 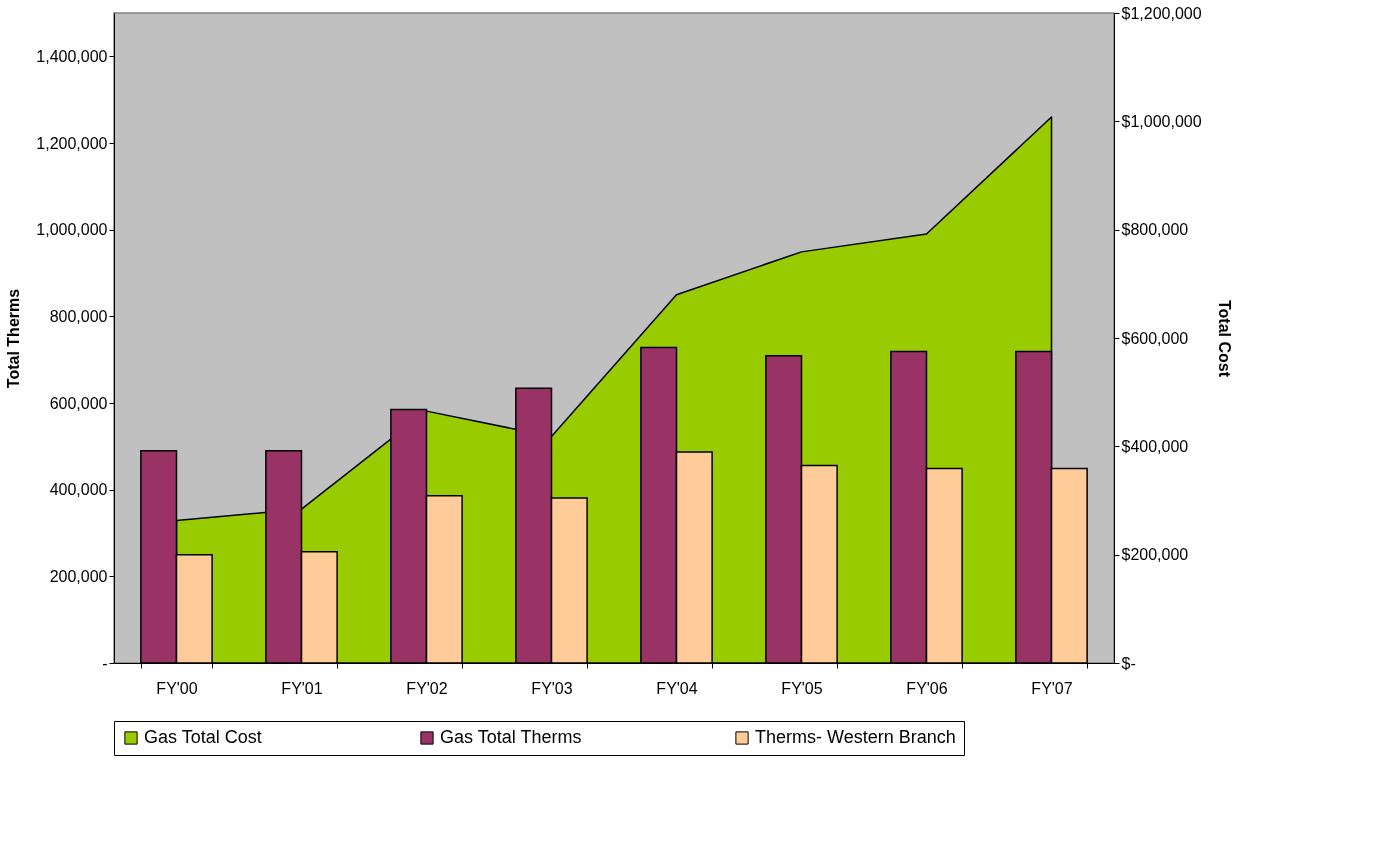 What do you see at coordinates (1155, 446) in the screenshot?
I see `y2-tick-label: $400,000` at bounding box center [1155, 446].